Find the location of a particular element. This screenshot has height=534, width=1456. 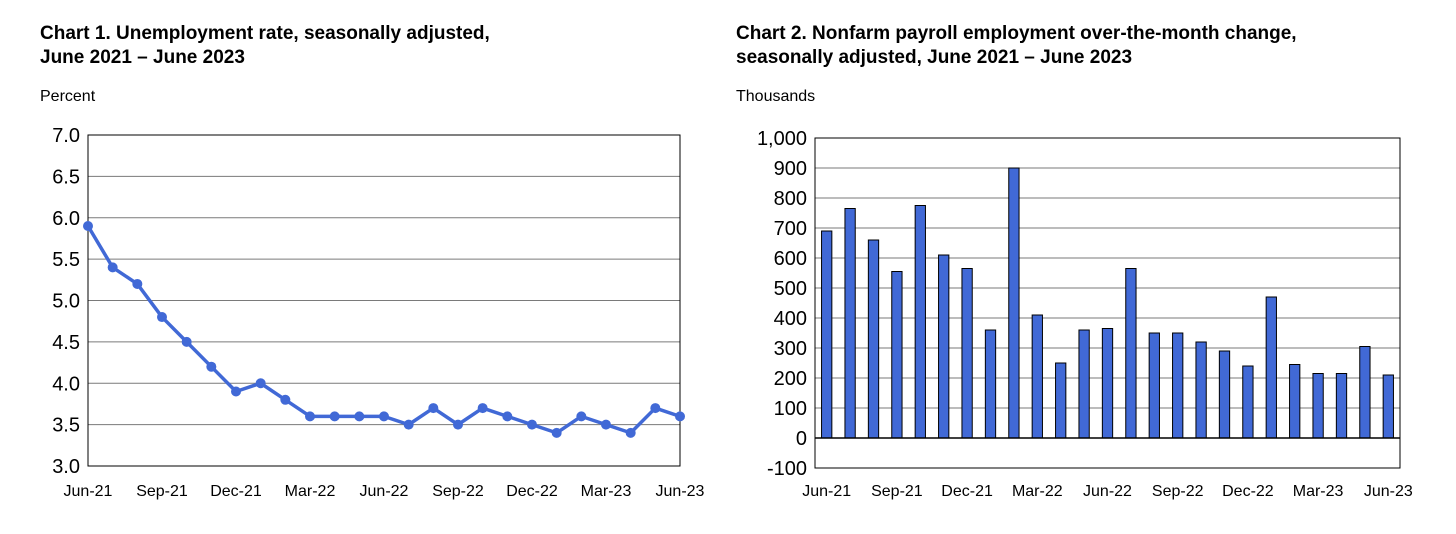

chart-2-y-tick-label: 800 is located at coordinates (790, 199).